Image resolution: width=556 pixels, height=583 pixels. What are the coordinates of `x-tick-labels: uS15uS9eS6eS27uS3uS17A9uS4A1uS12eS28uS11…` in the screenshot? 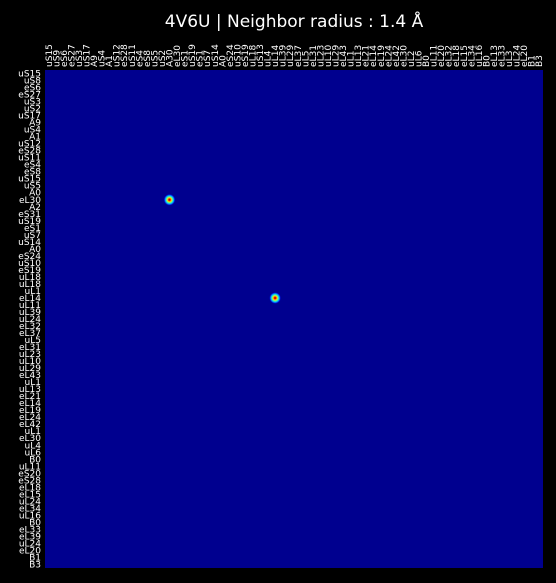 It's located at (295, 55).